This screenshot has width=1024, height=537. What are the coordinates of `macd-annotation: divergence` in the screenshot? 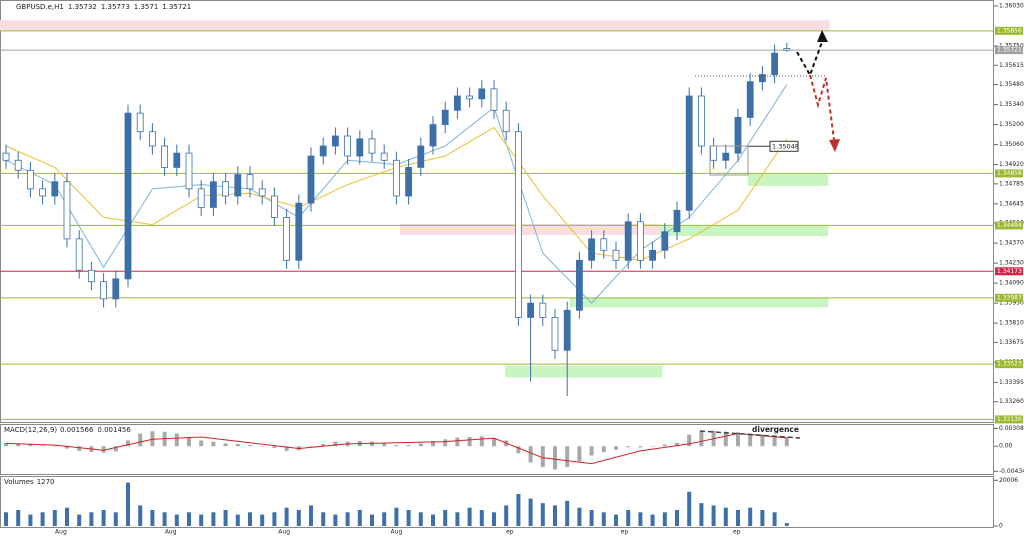 It's located at (775, 429).